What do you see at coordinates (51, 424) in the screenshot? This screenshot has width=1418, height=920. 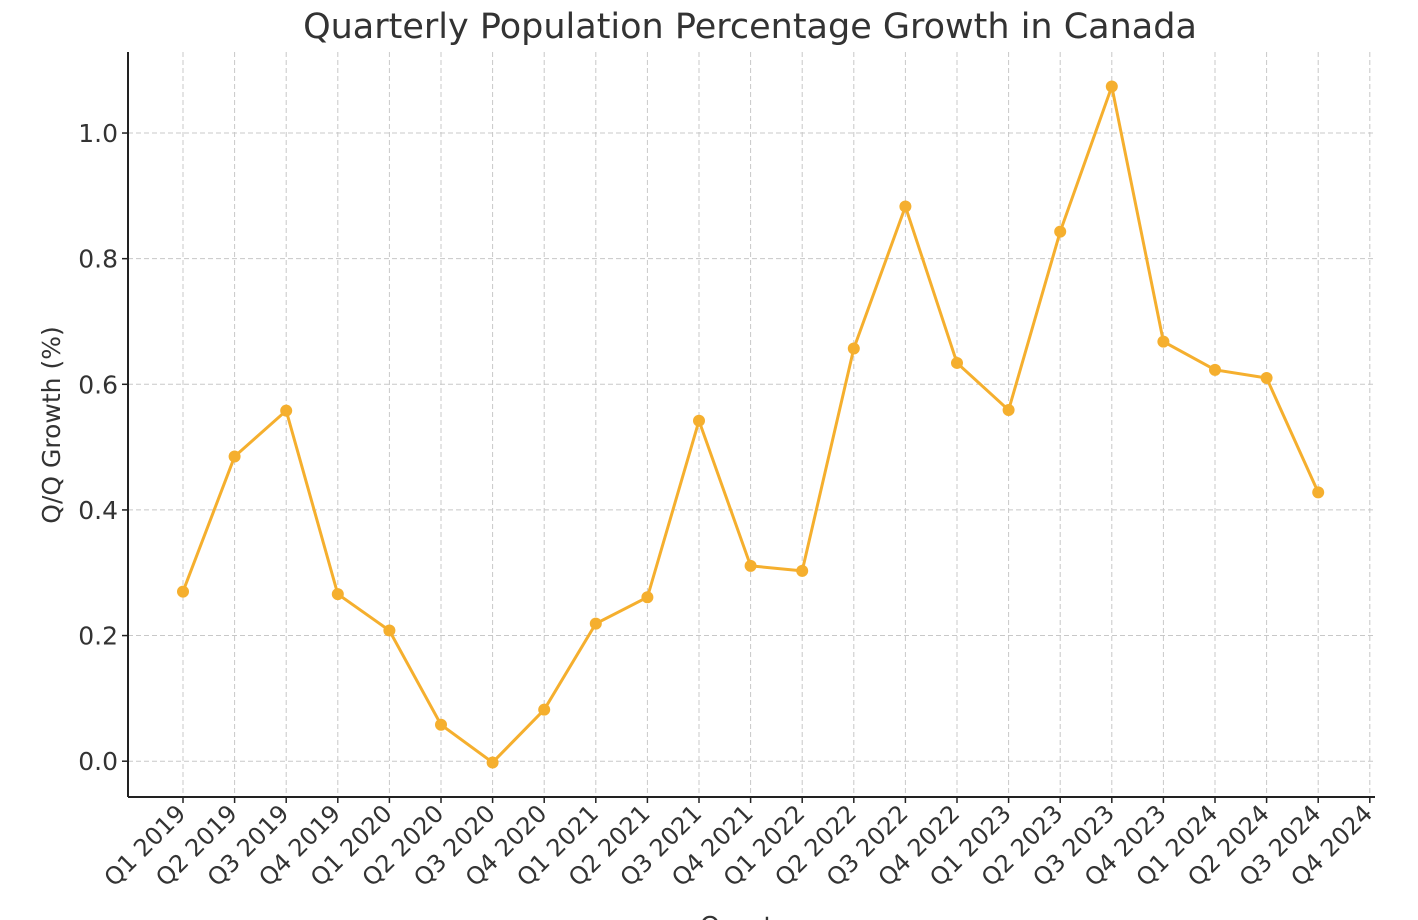 I see `y-axis-label: Q/Q Growth (%)` at bounding box center [51, 424].